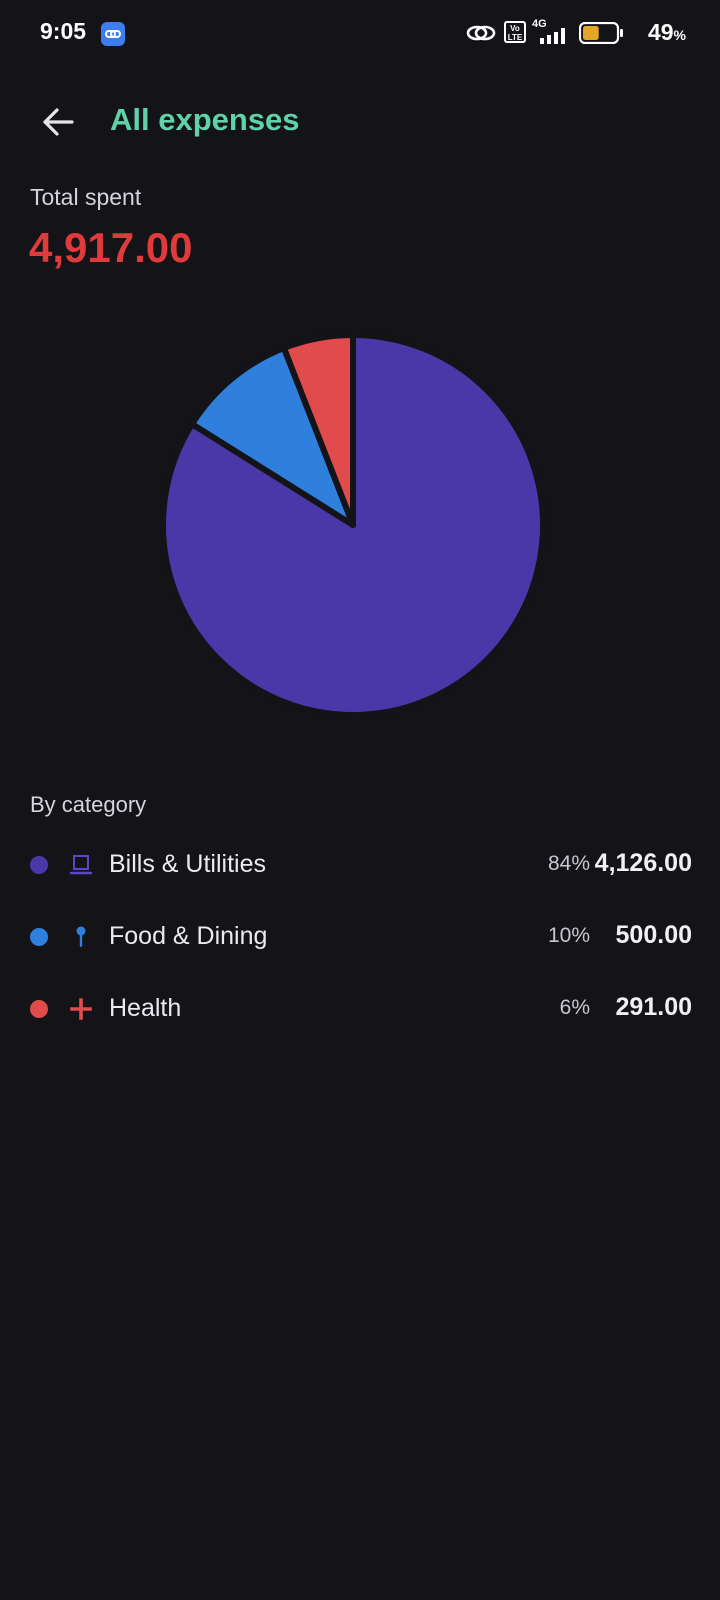 This screenshot has height=1600, width=720. What do you see at coordinates (515, 32) in the screenshot?
I see `volte-icon: Vo LTE` at bounding box center [515, 32].